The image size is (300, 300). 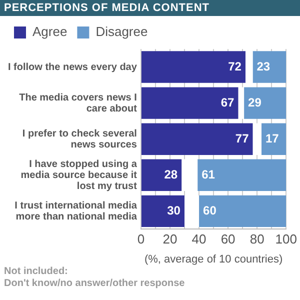 What do you see at coordinates (94, 278) in the screenshot?
I see `text: Not included: Don't know/no answer/other response` at bounding box center [94, 278].